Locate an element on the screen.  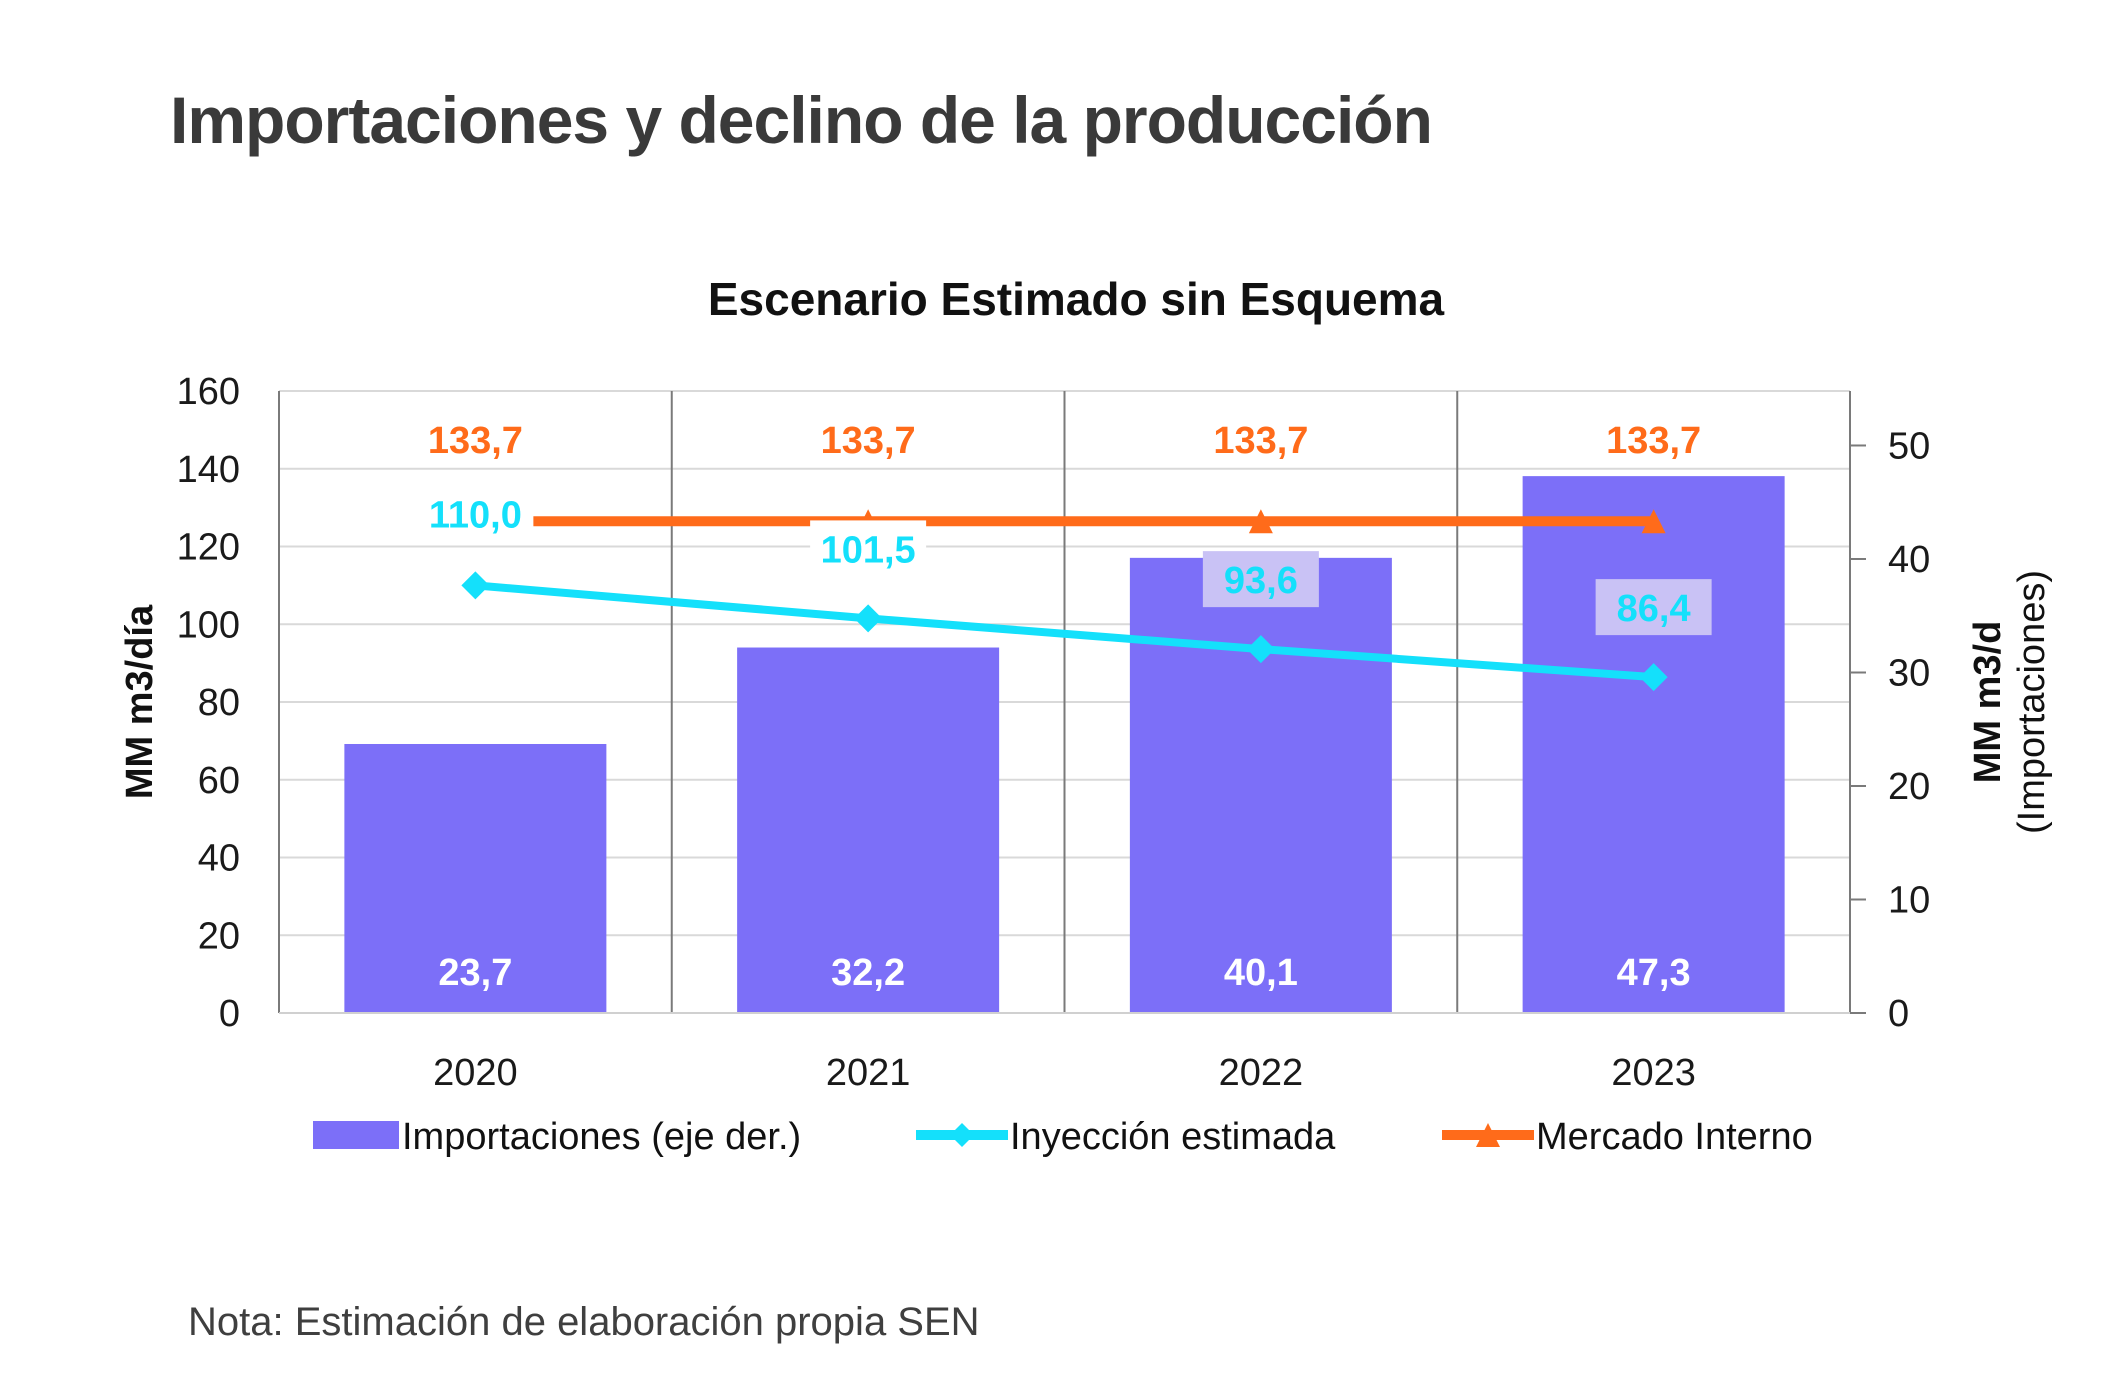
legend-swatch-importaciones is located at coordinates (356, 1135).